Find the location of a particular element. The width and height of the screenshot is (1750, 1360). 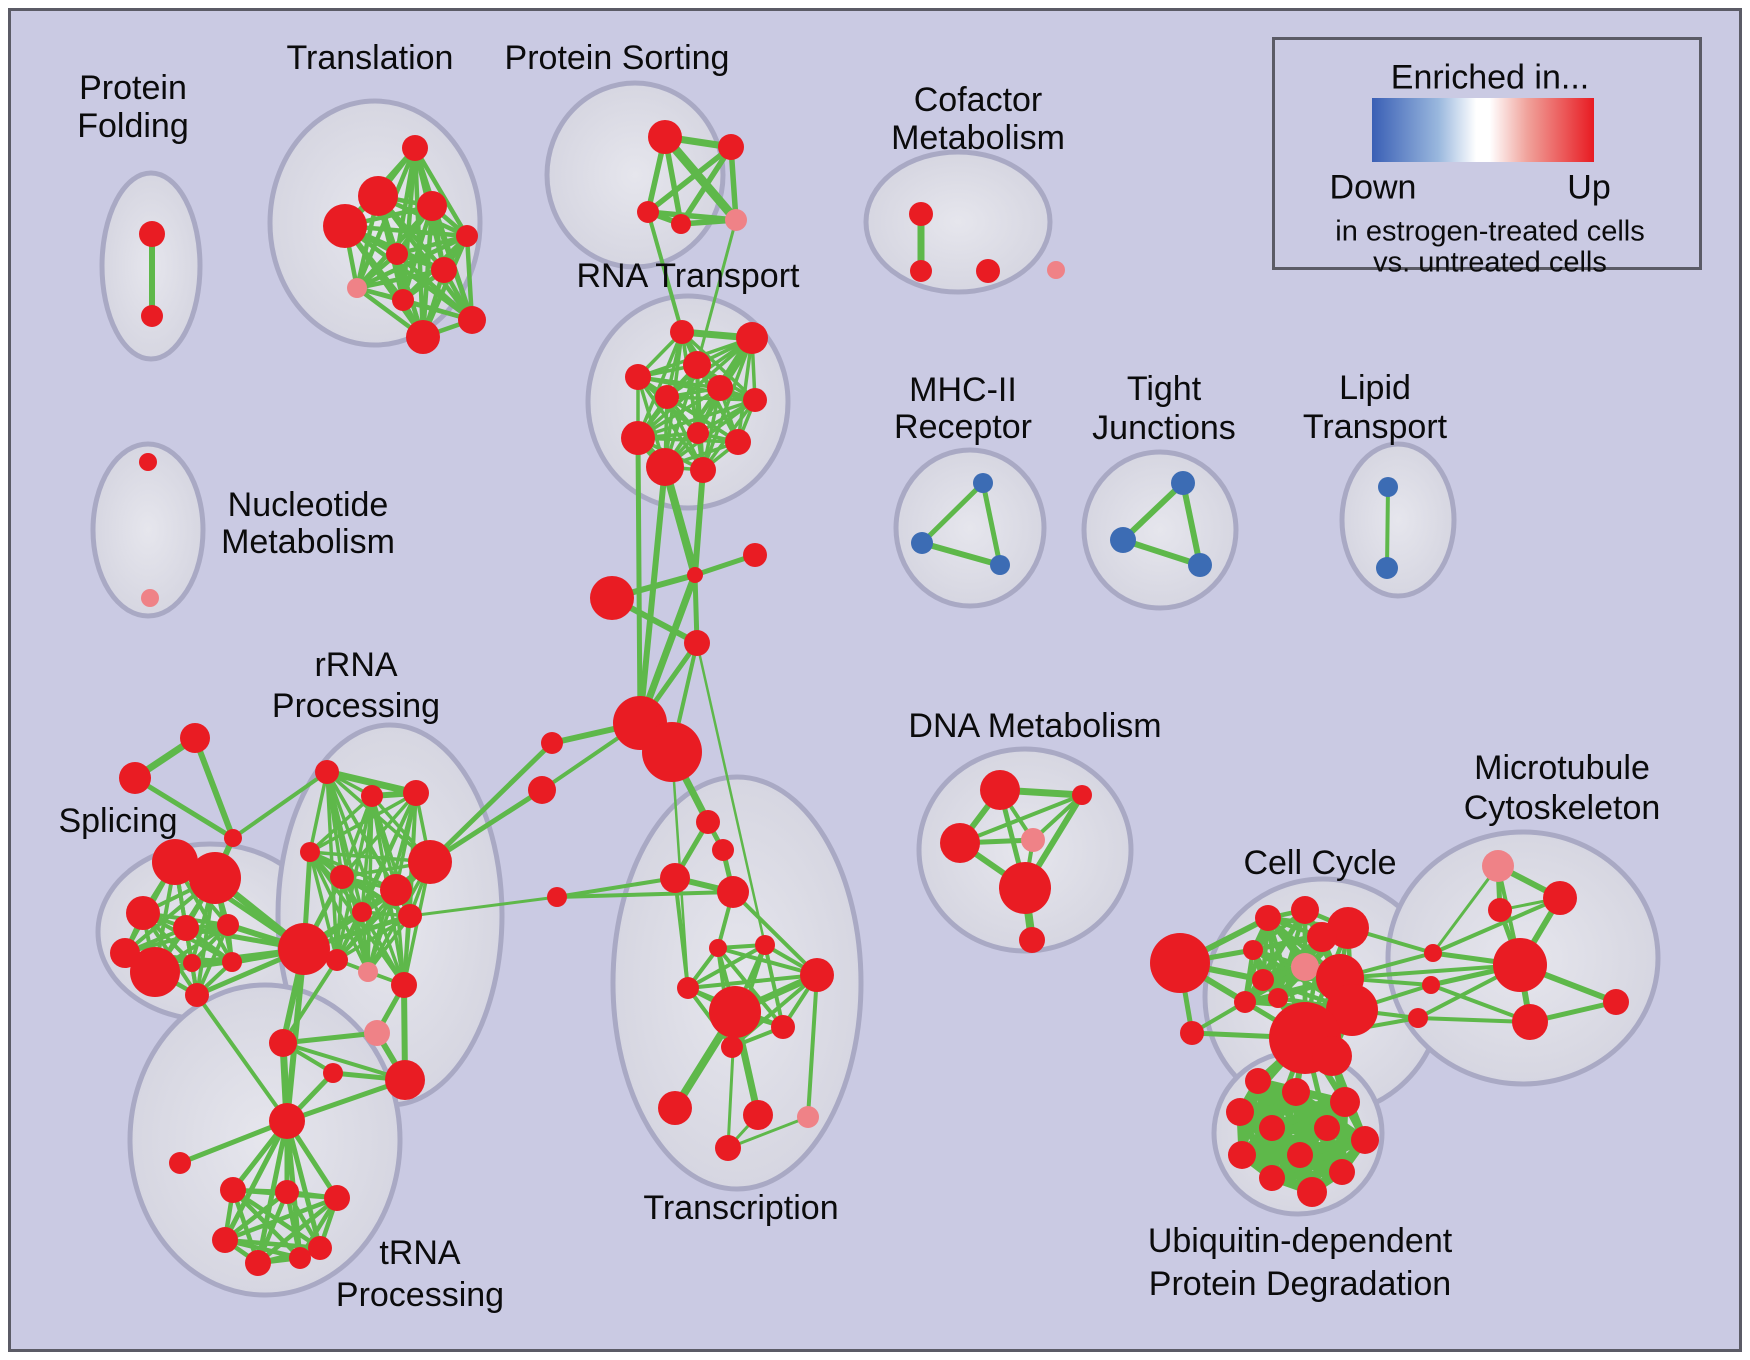

network-node-mt4 is located at coordinates (1616, 1002).